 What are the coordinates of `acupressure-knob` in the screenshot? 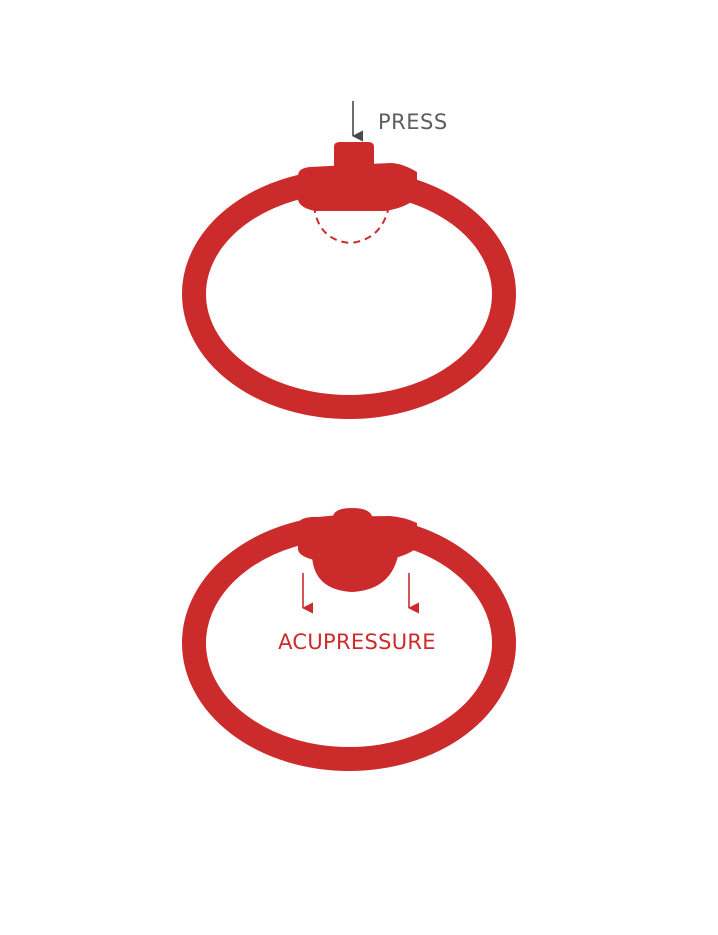 It's located at (355, 574).